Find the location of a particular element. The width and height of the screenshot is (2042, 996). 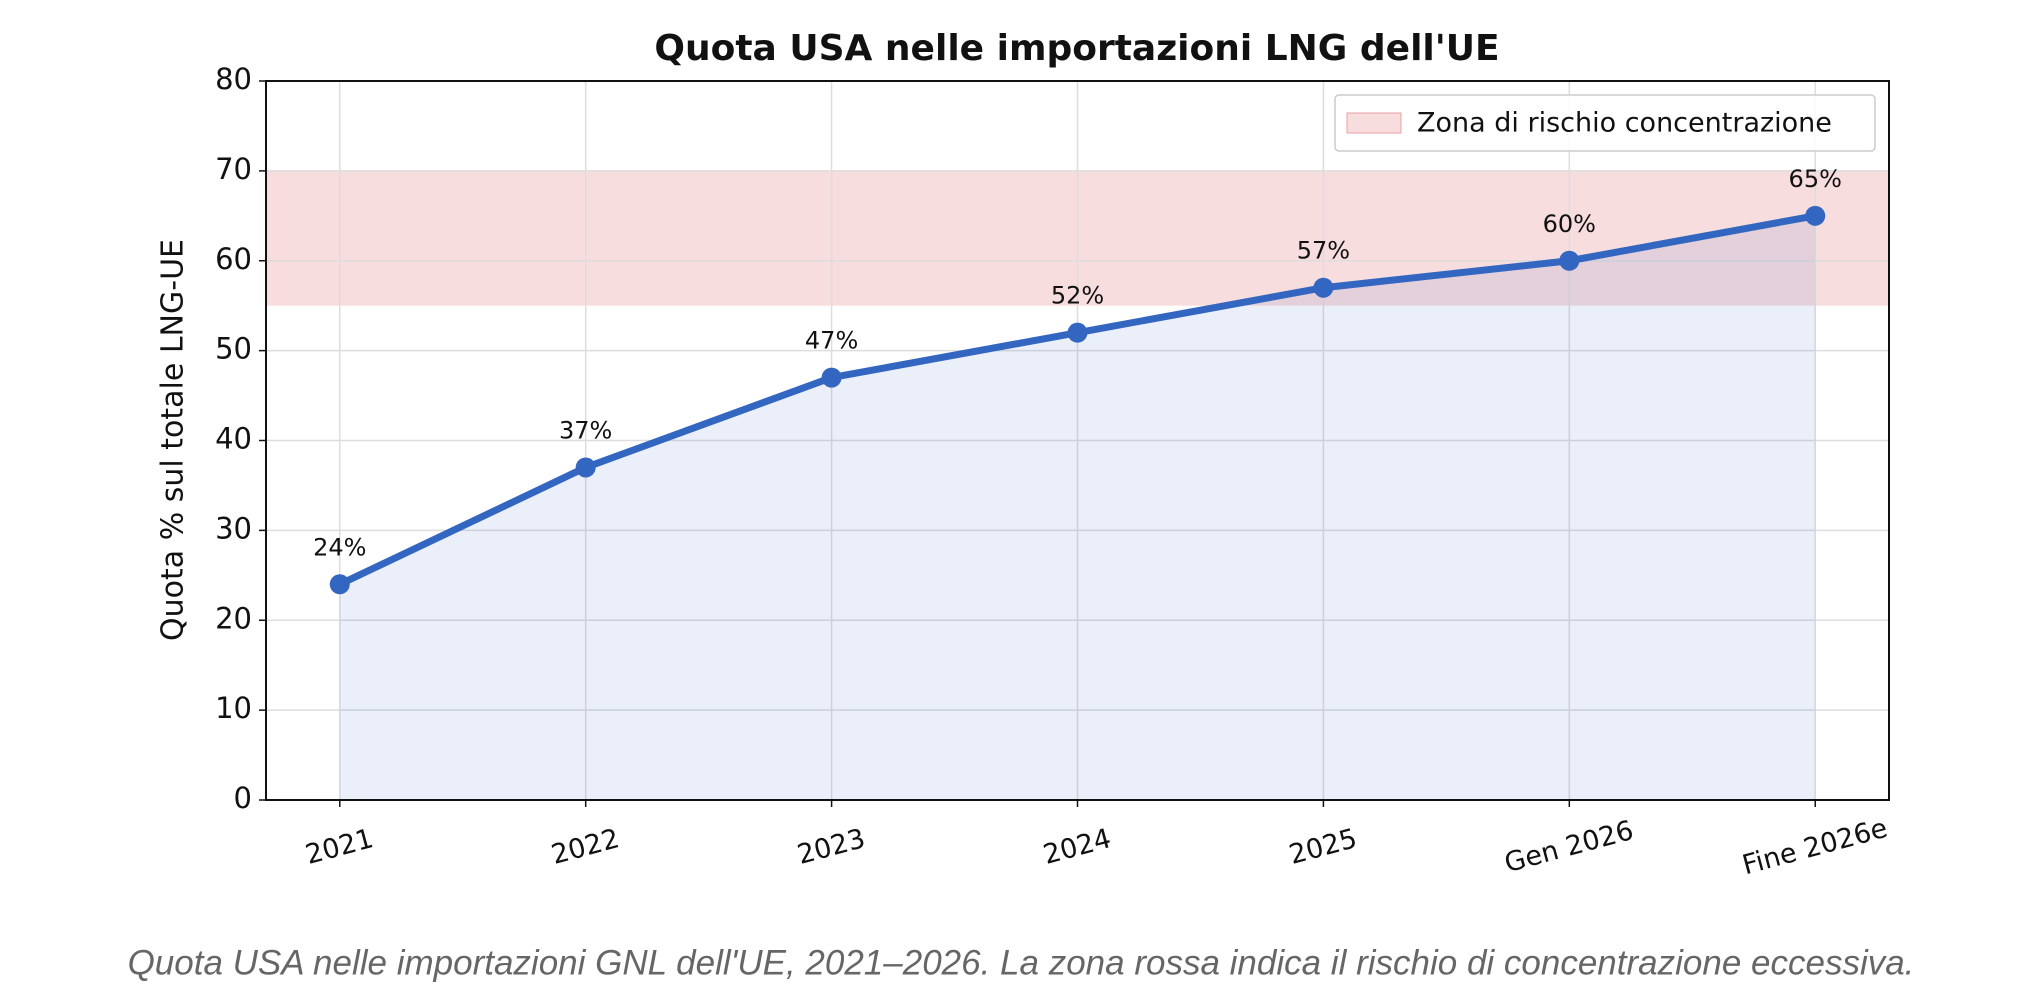

legend-box is located at coordinates (1605, 123).